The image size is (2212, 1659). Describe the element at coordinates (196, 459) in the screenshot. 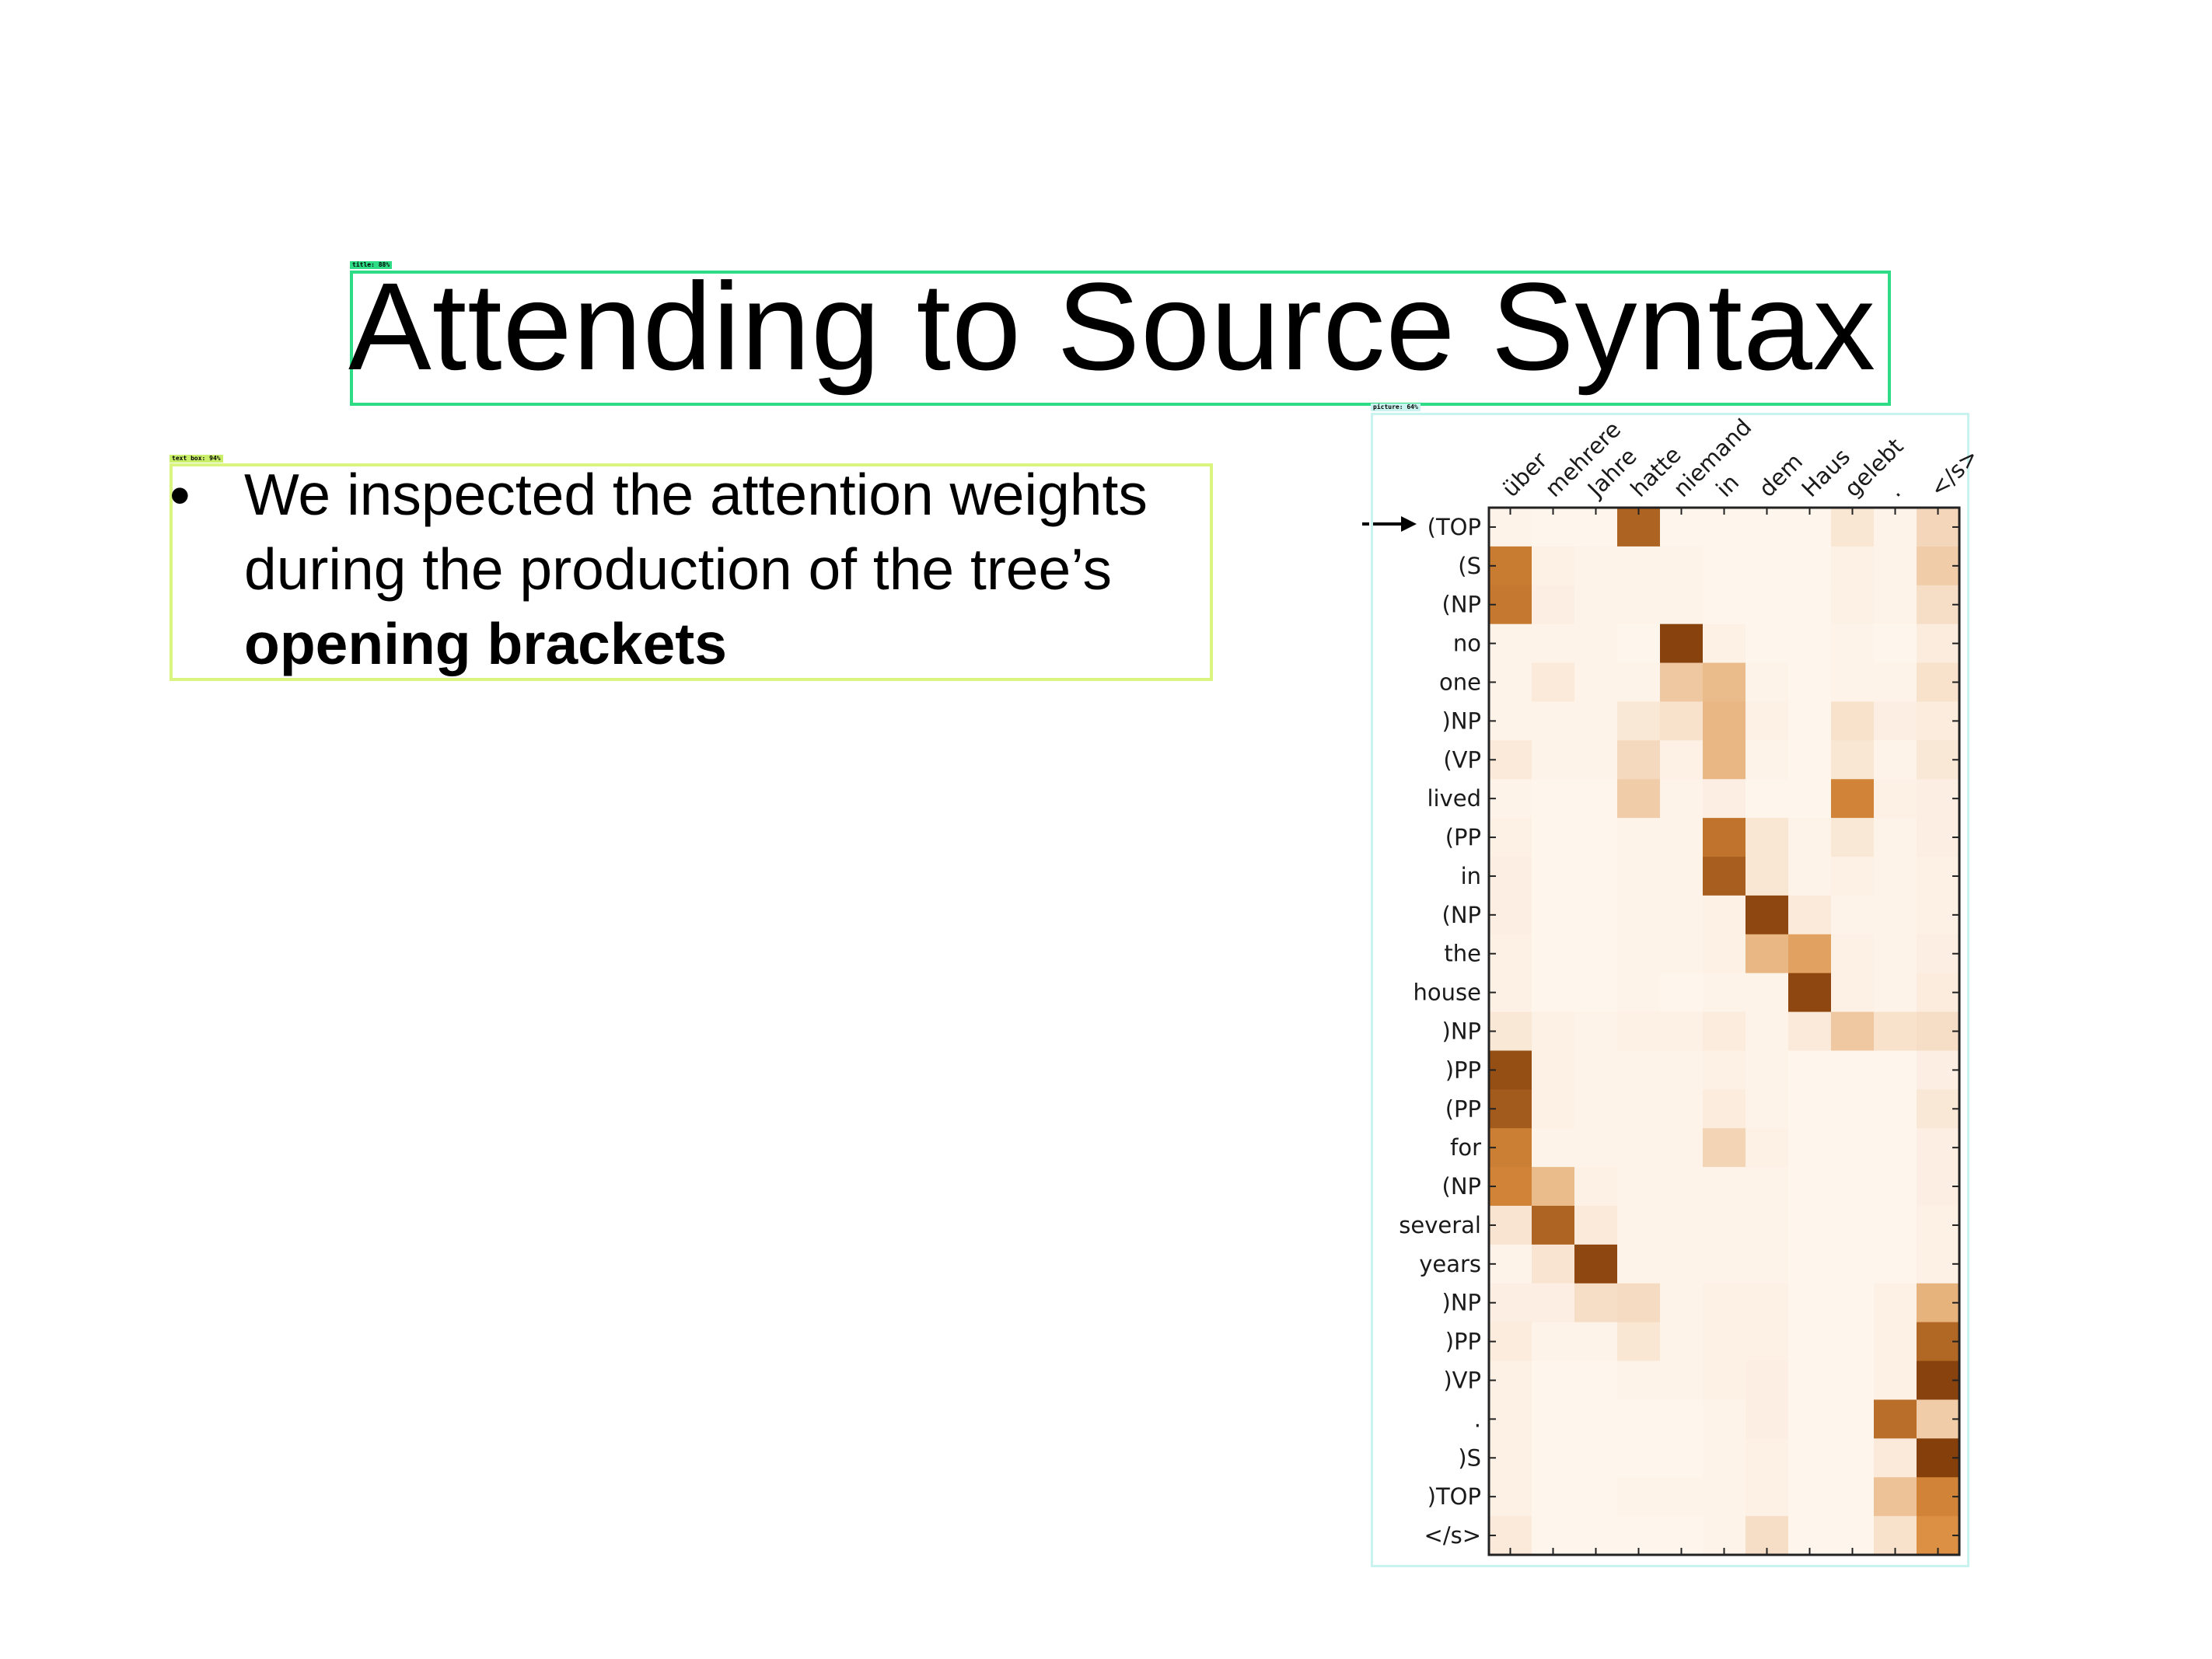

I see `textbox-detection-tag: text box: 94%` at that location.